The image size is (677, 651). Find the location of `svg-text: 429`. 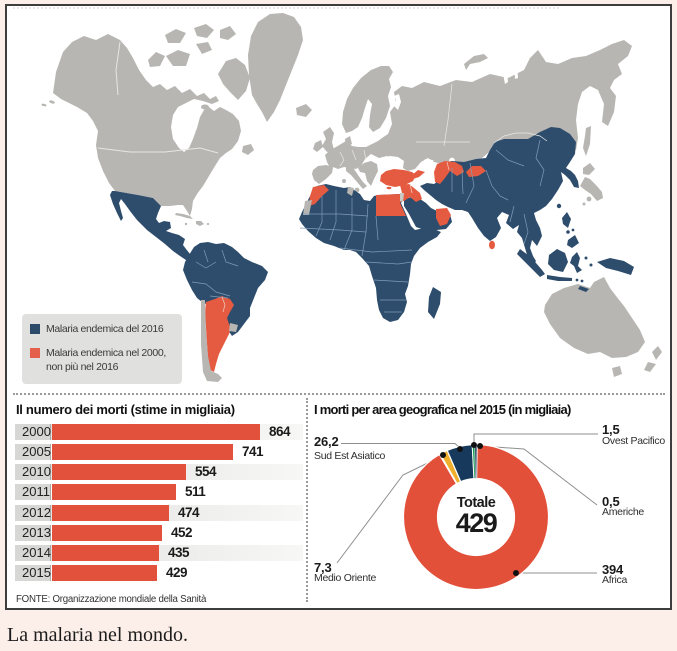

svg-text: 429 is located at coordinates (477, 523).